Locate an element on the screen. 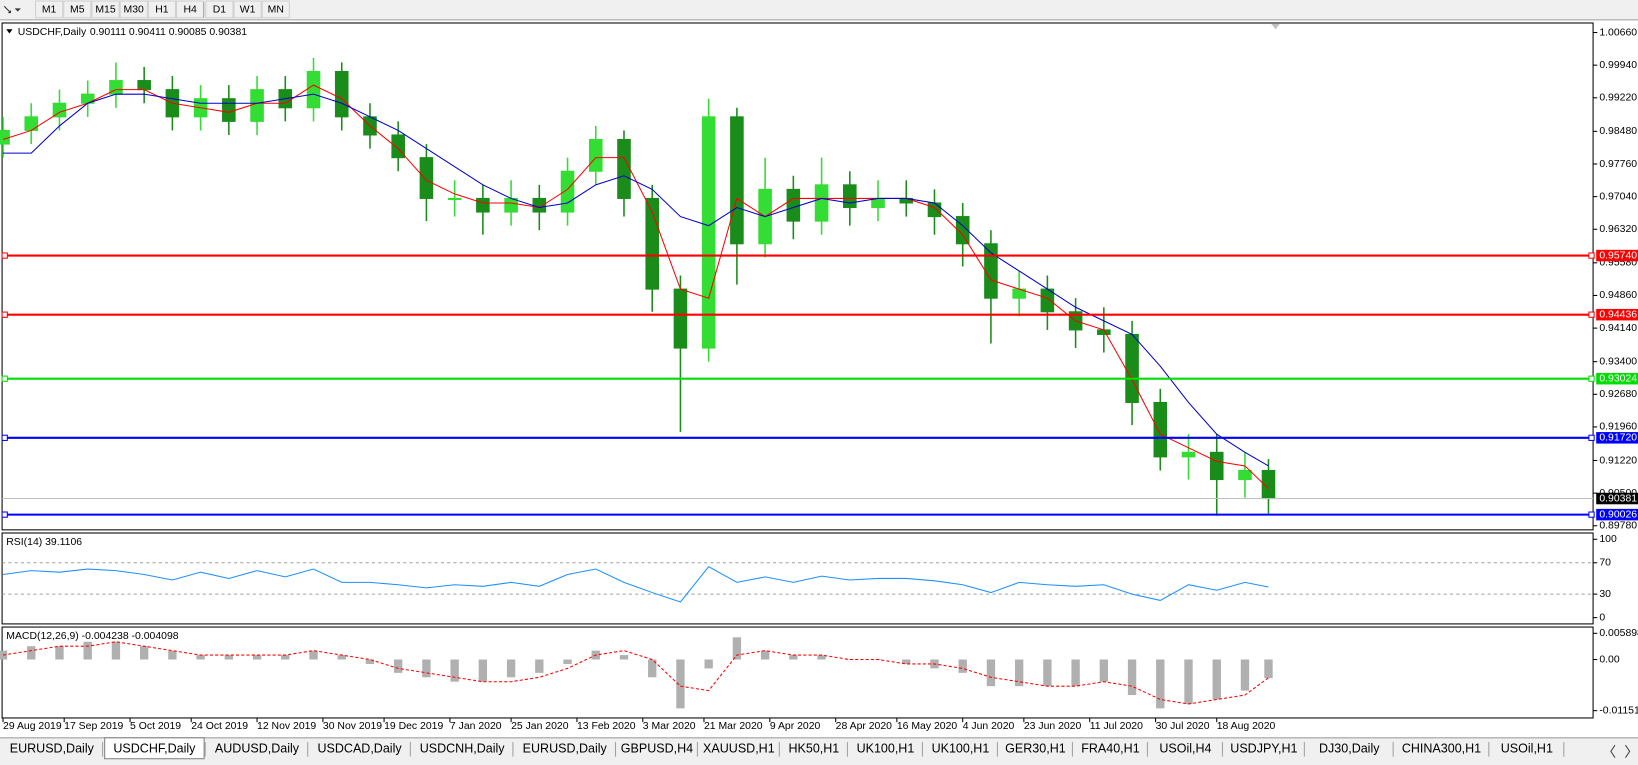  tab-label: XAUUSD,H1 is located at coordinates (739, 749).